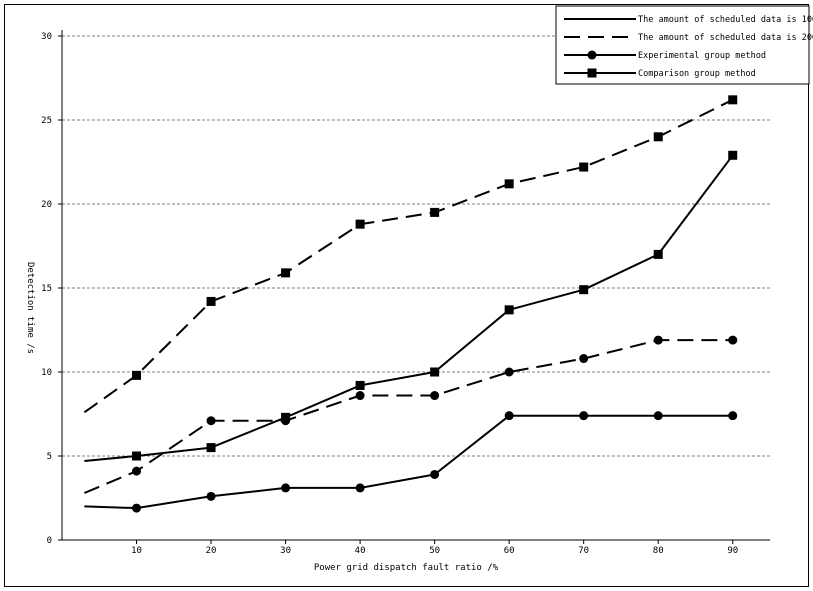 This screenshot has width=813, height=591. Describe the element at coordinates (592, 55) in the screenshot. I see `legend-circle-marker` at that location.